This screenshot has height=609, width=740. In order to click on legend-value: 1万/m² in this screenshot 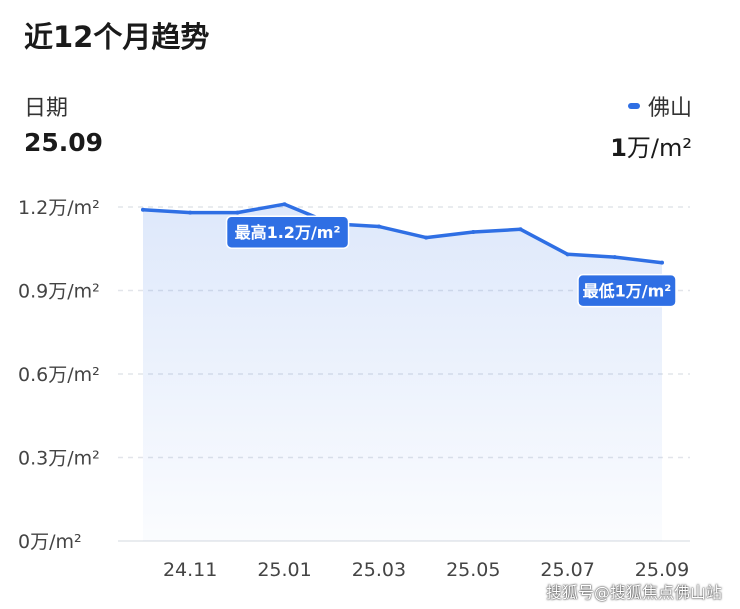, I will do `click(651, 145)`.